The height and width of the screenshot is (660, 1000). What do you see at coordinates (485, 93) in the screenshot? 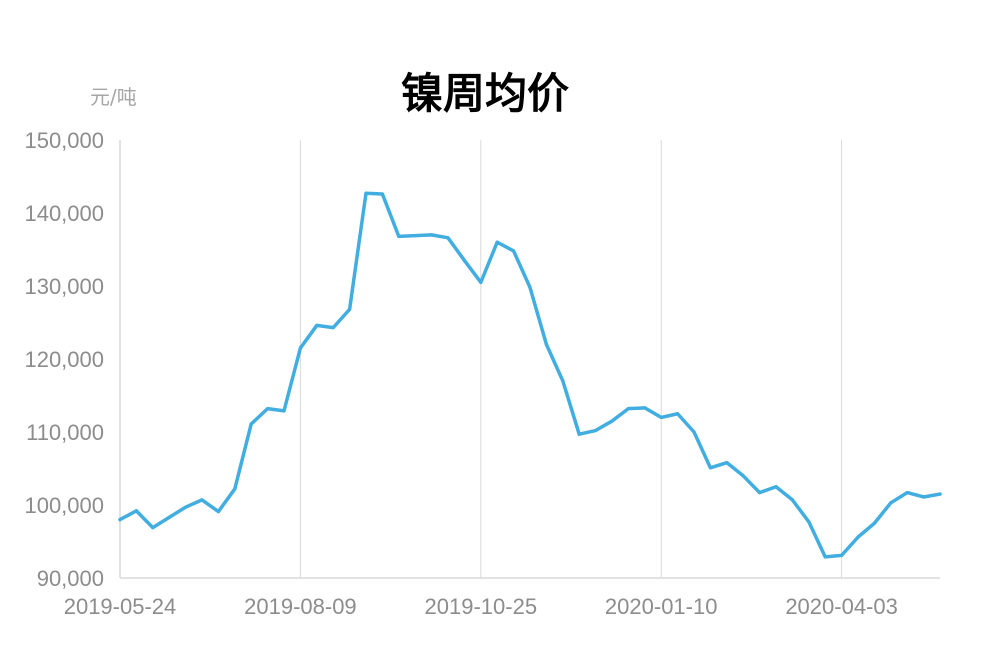
I see `chart-title: 镍周均价` at bounding box center [485, 93].